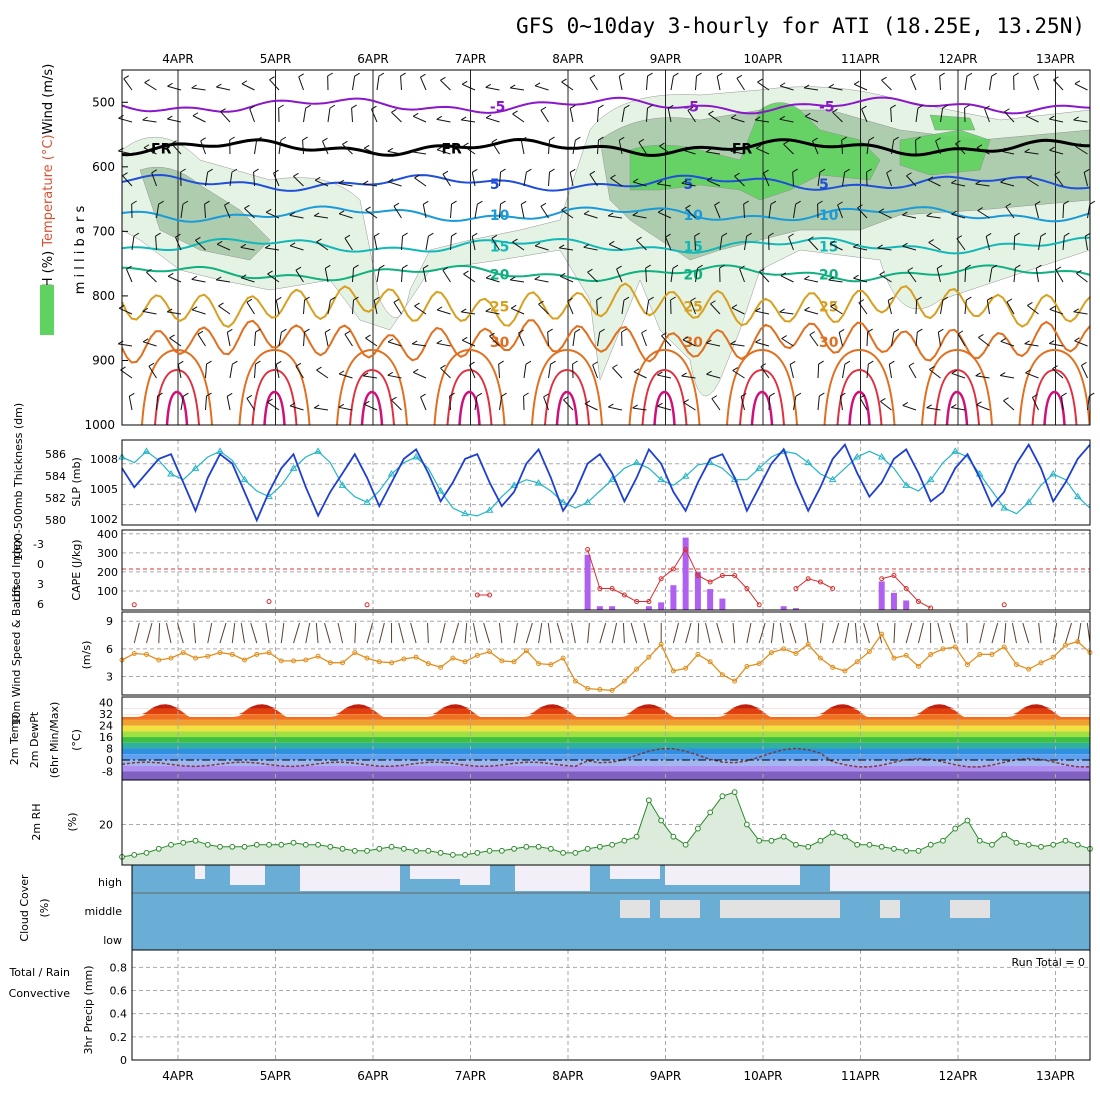 Image resolution: width=1100 pixels, height=1100 pixels. What do you see at coordinates (275, 1076) in the screenshot?
I see `bottom-date-label: 5APR` at bounding box center [275, 1076].